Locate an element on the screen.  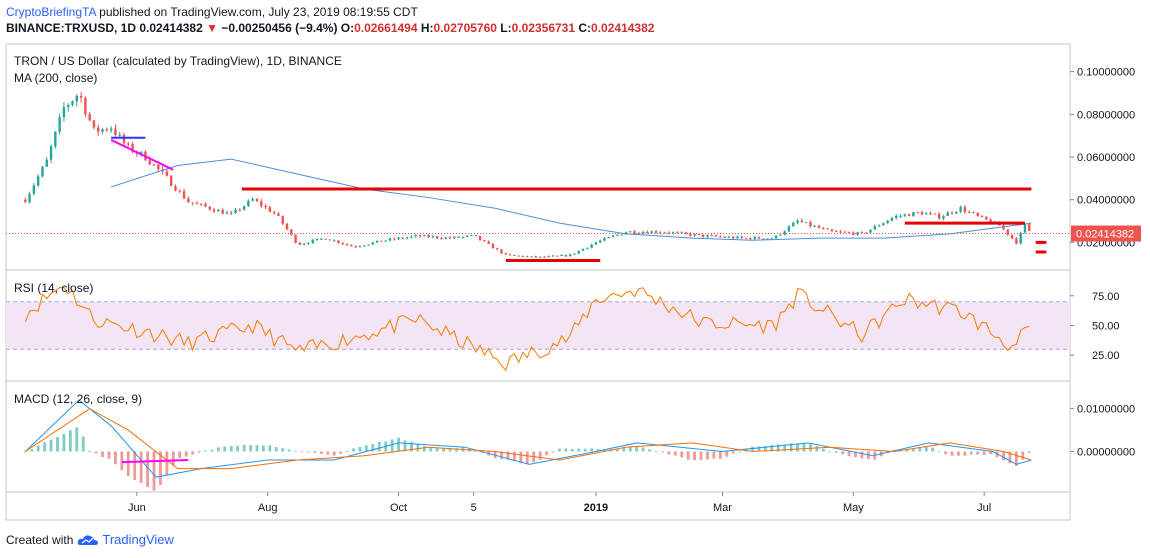
rsi-pane is located at coordinates (538, 329).